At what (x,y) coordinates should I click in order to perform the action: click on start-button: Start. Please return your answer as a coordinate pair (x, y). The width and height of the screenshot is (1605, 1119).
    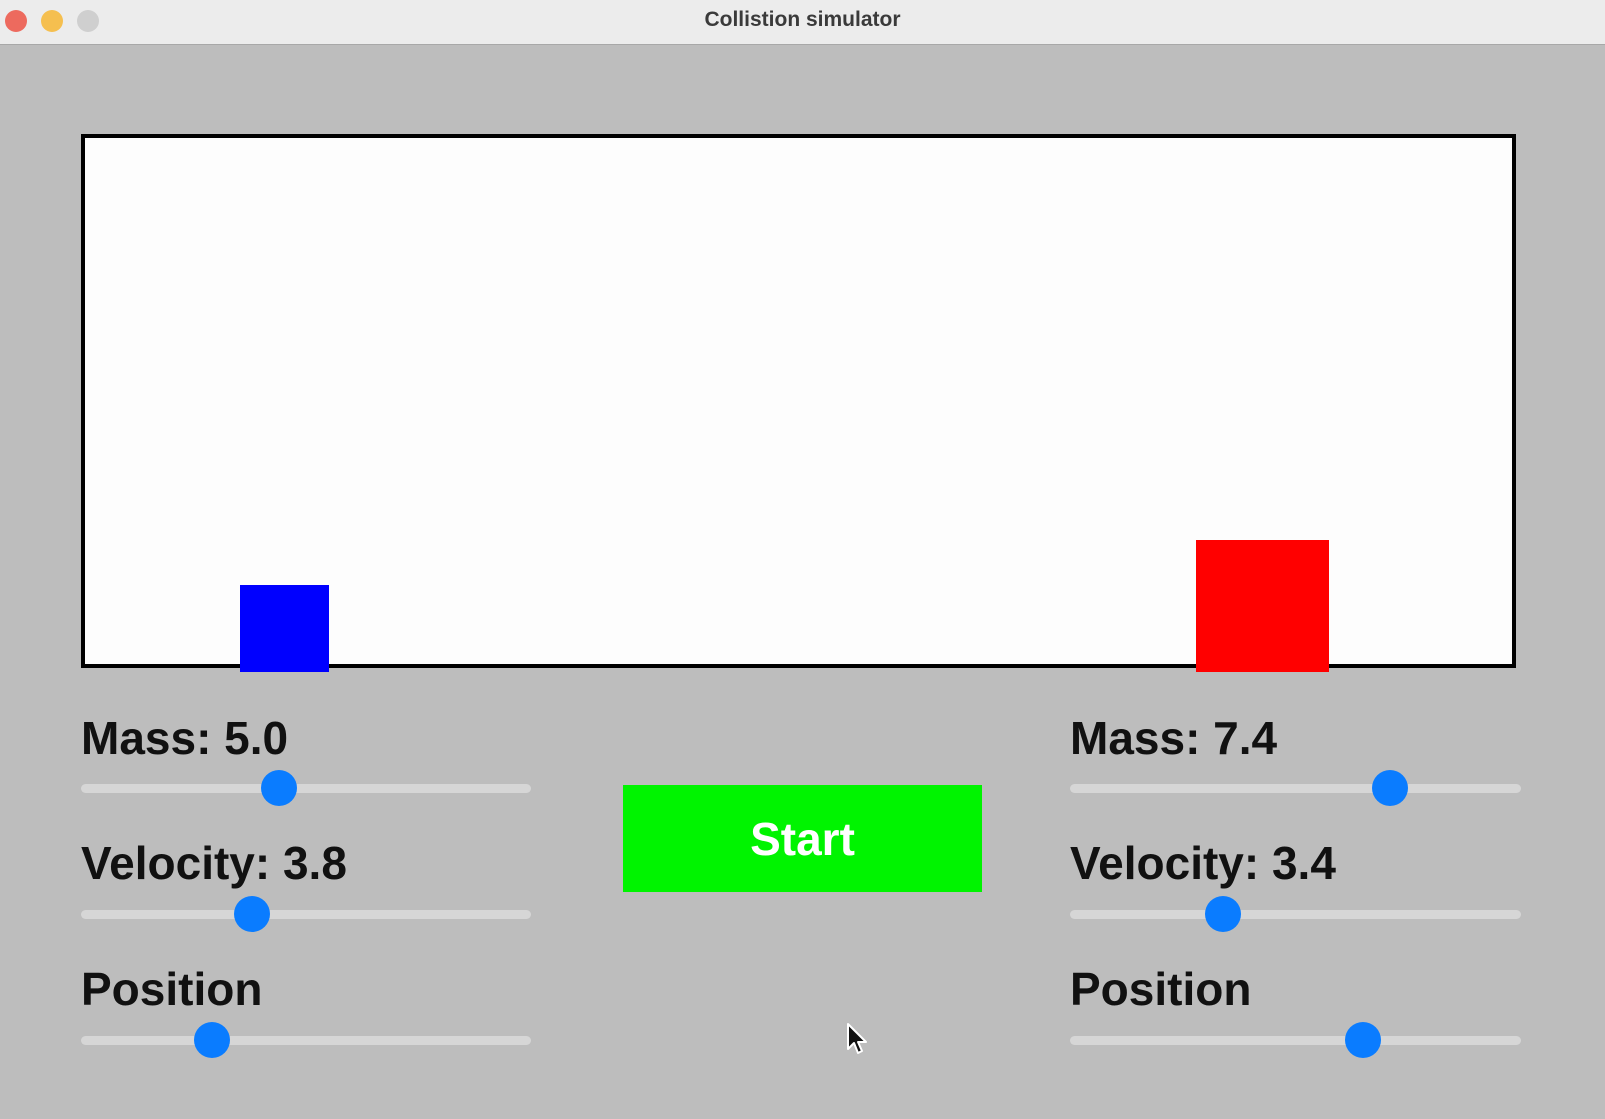
    Looking at the image, I should click on (802, 838).